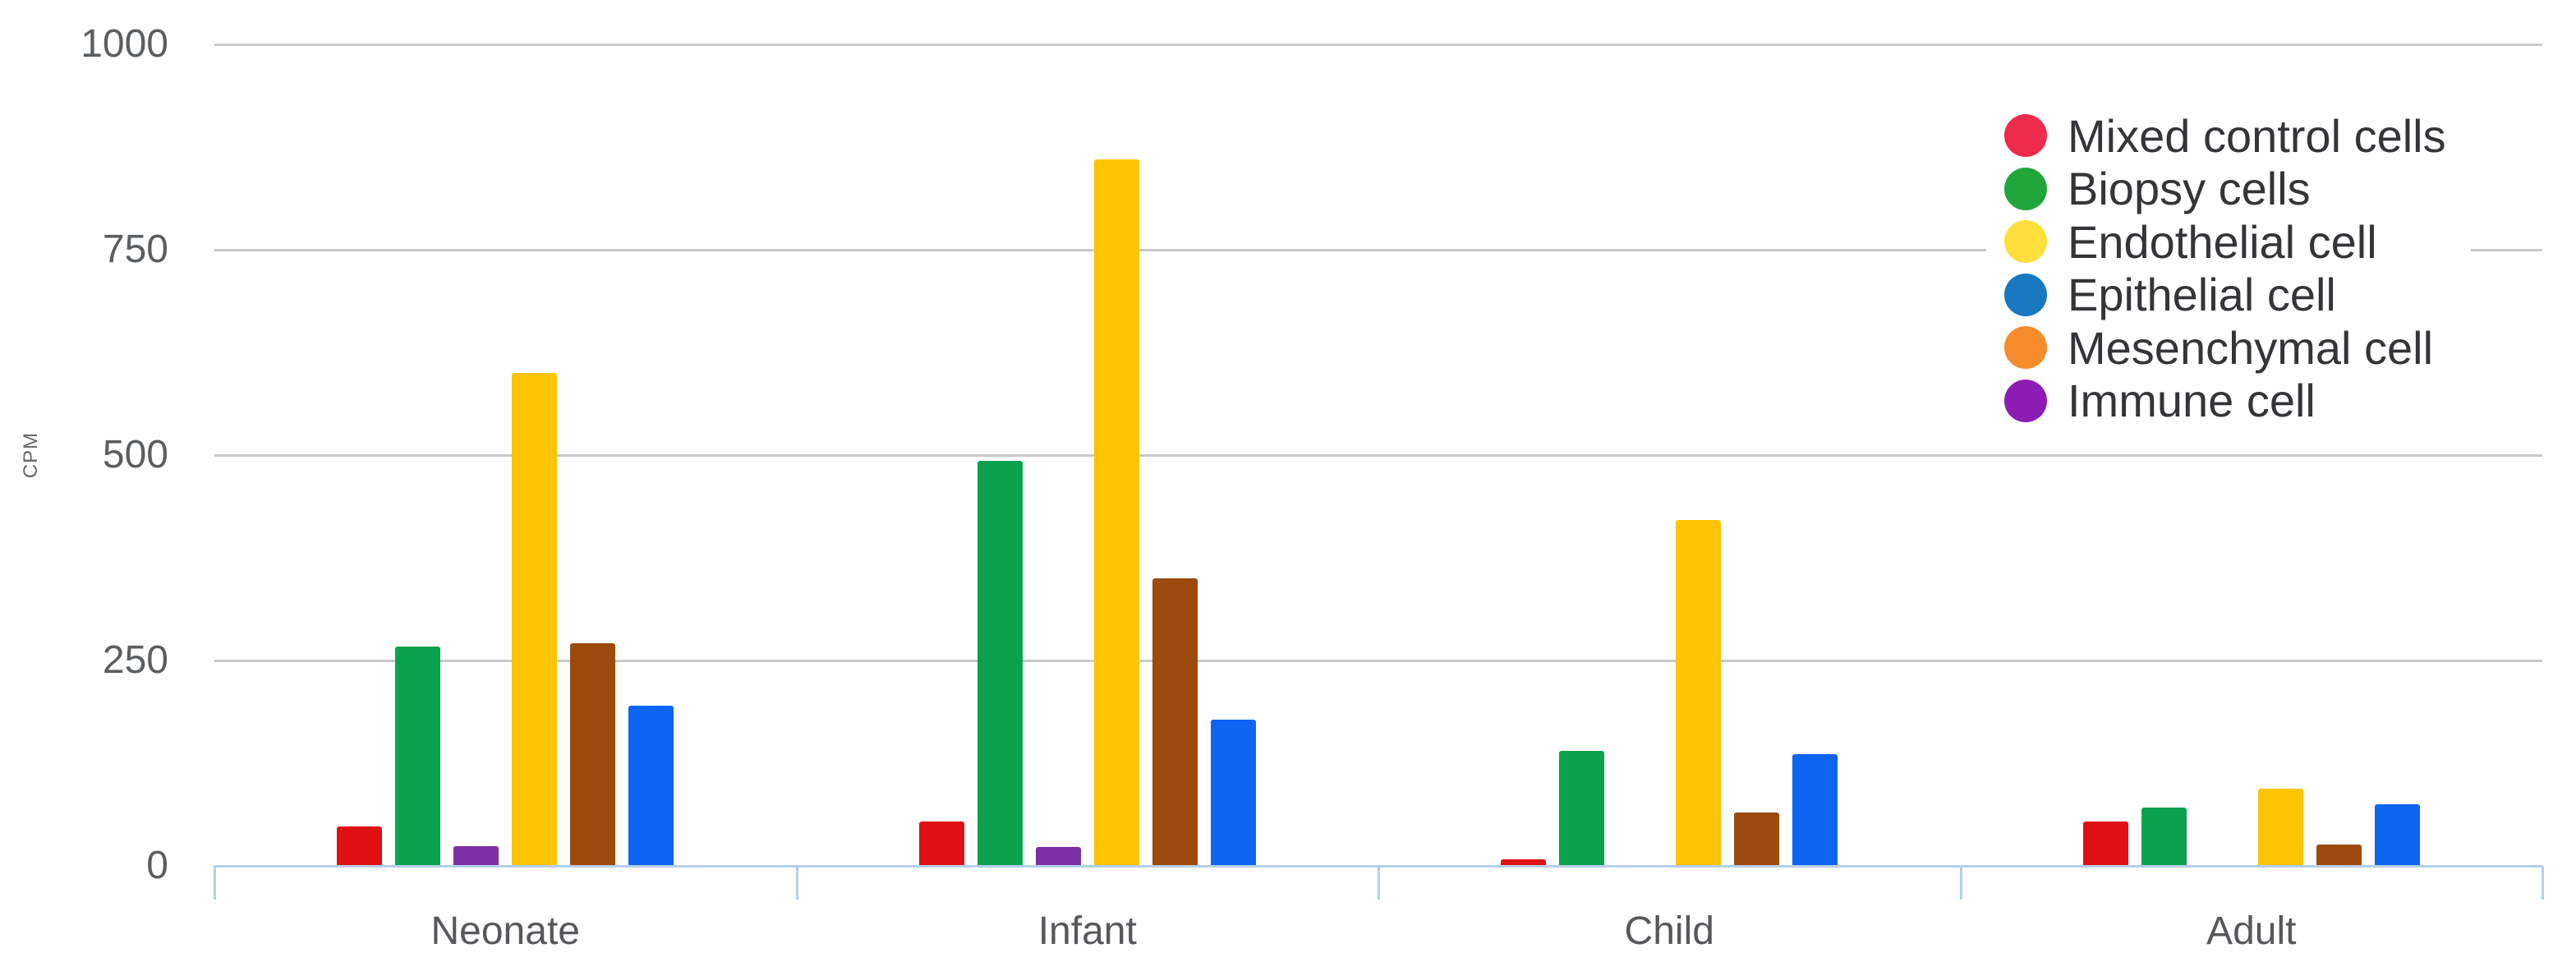 This screenshot has width=2576, height=962. Describe the element at coordinates (135, 454) in the screenshot. I see `y-axis-tick-label: 500` at that location.